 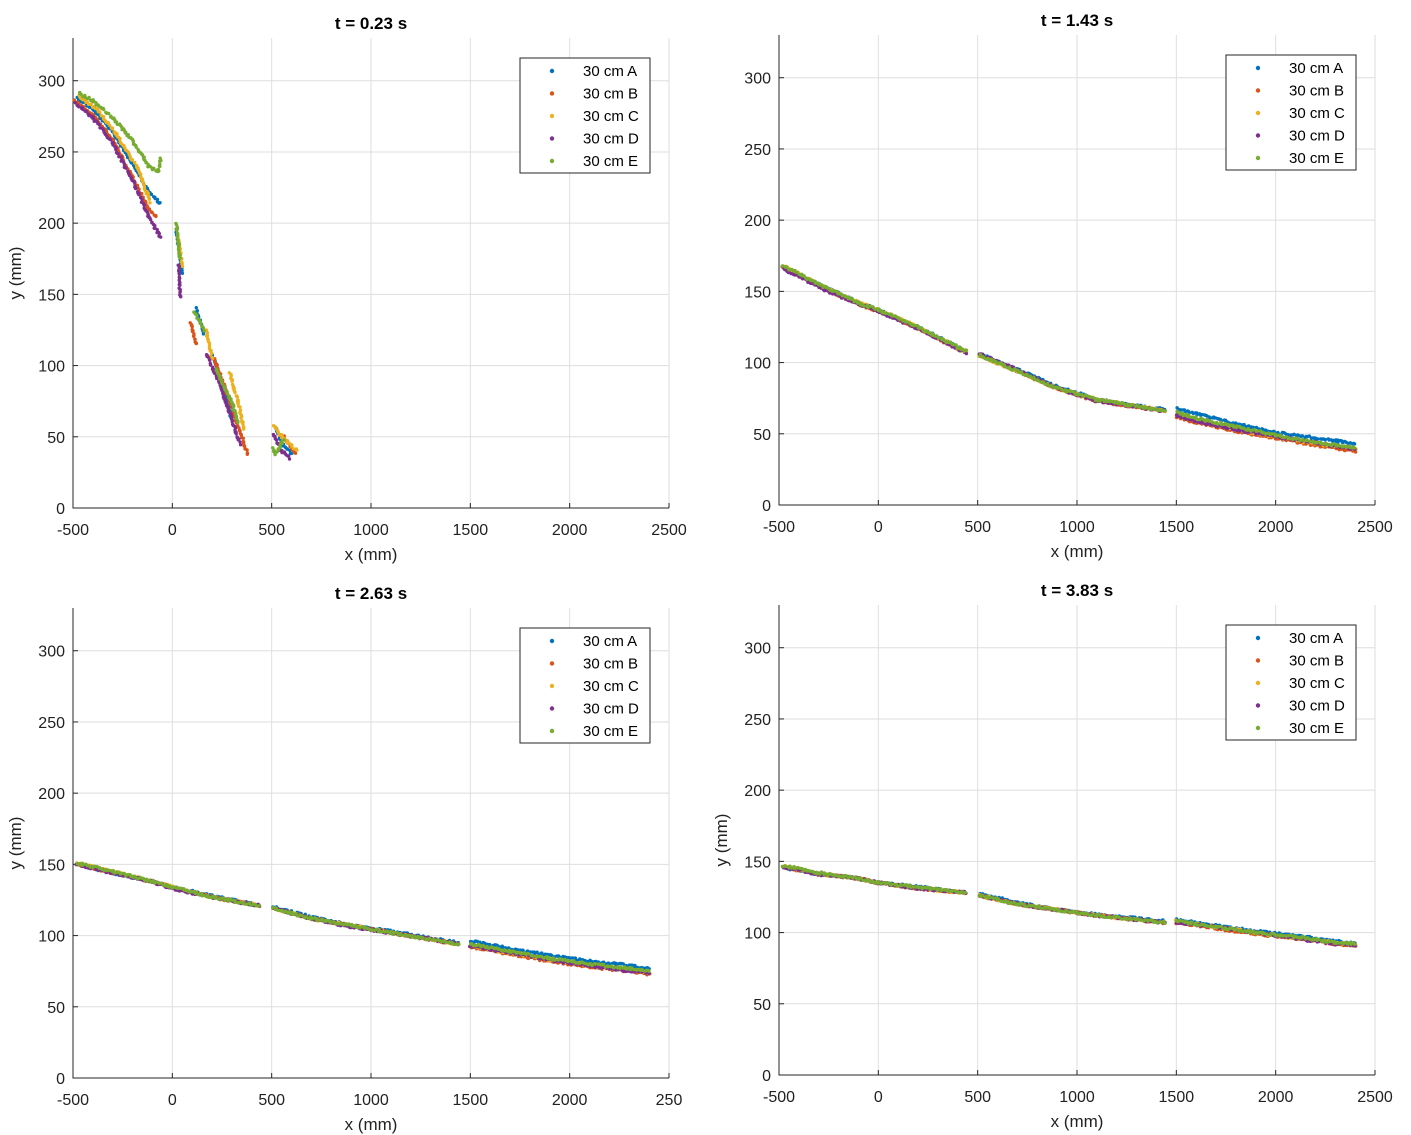 What do you see at coordinates (610, 731) in the screenshot?
I see `legend-label: 30 cm E` at bounding box center [610, 731].